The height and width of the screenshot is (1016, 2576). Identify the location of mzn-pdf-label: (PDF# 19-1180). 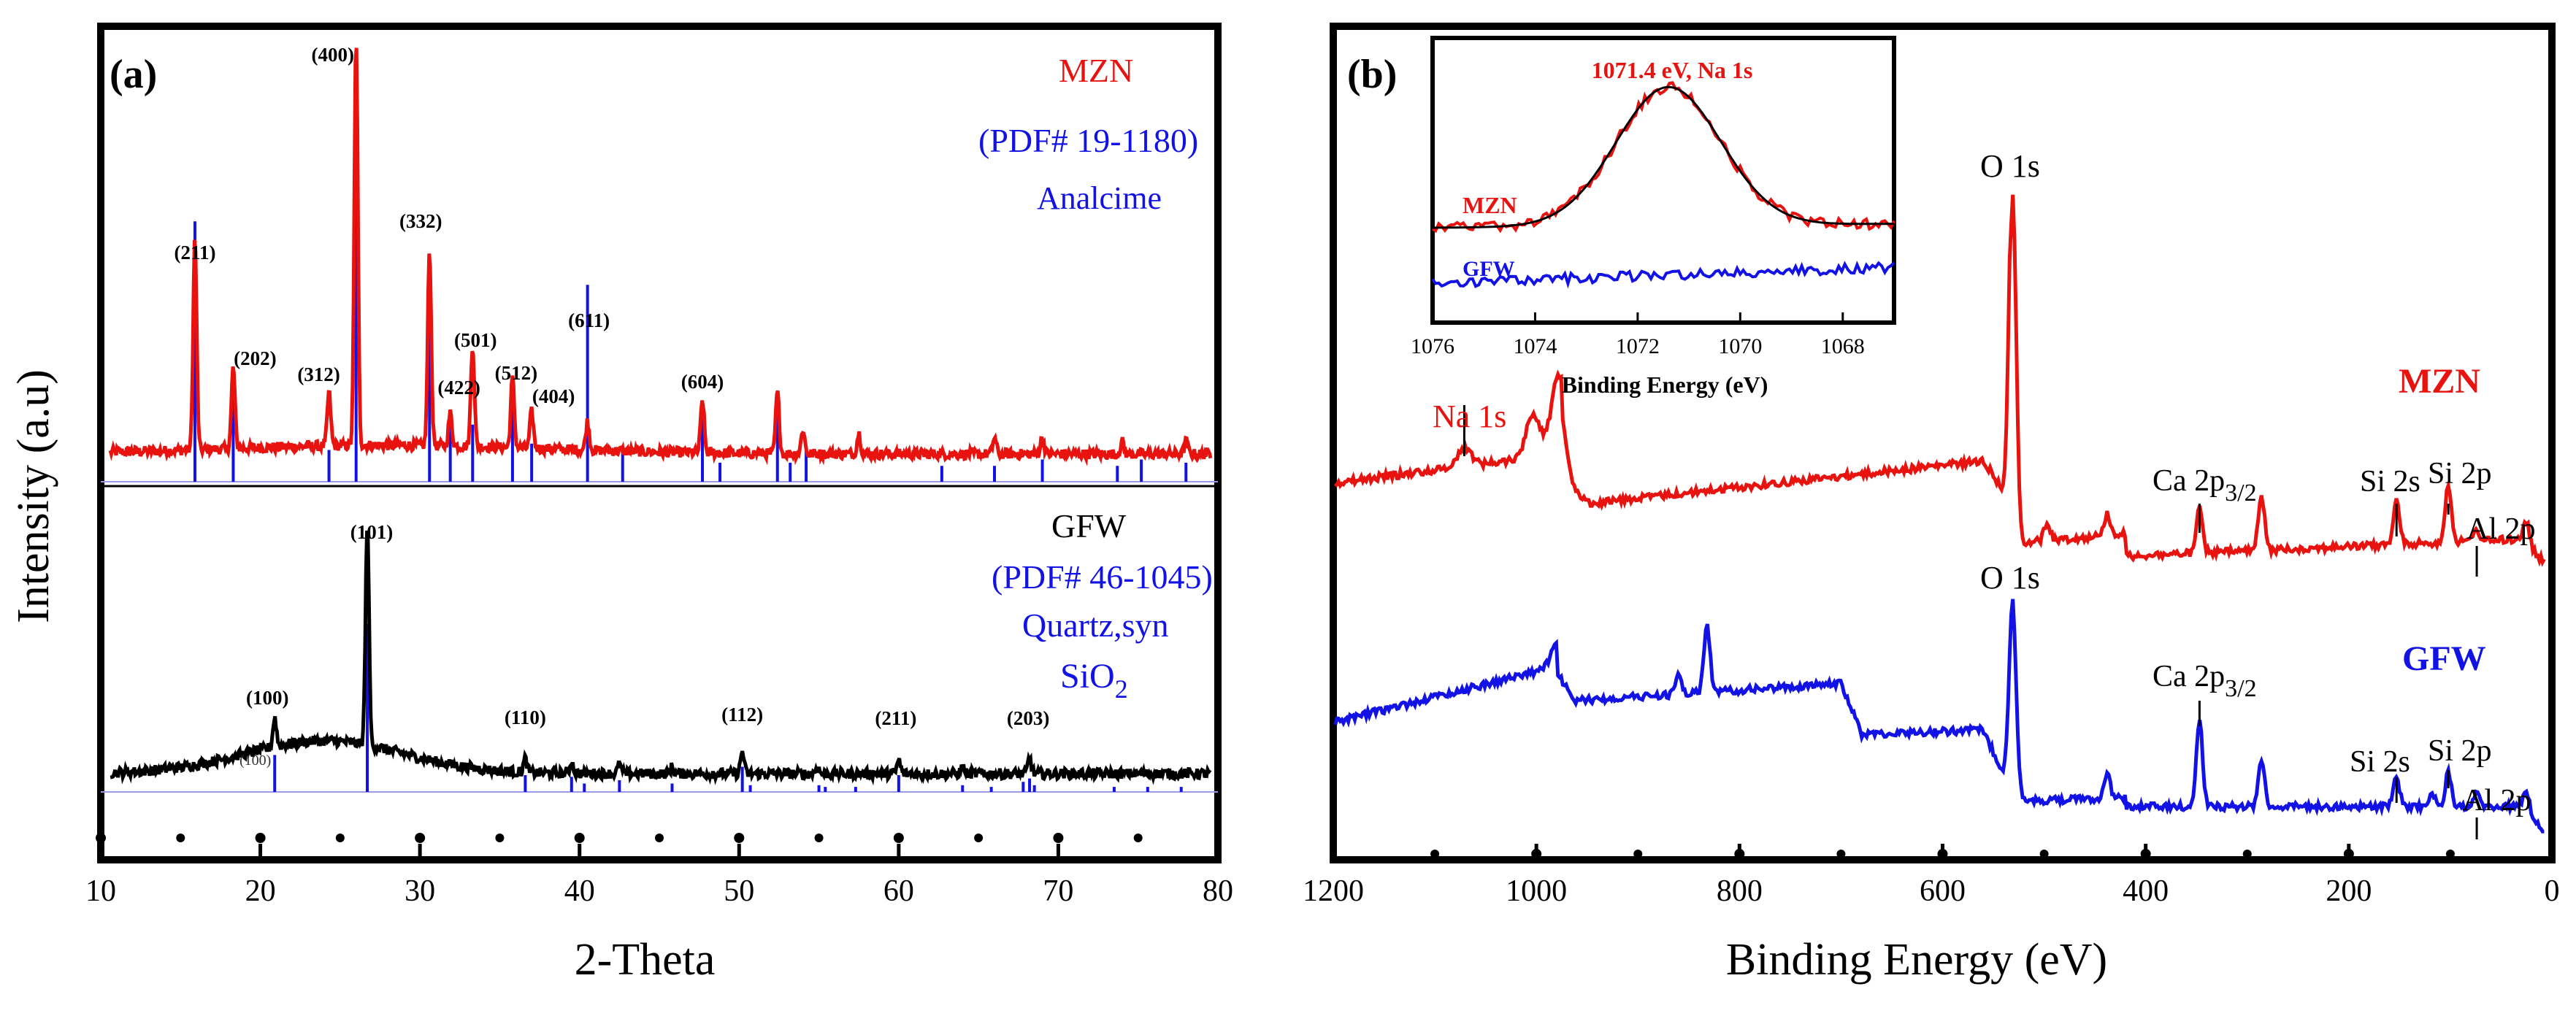
(1088, 140).